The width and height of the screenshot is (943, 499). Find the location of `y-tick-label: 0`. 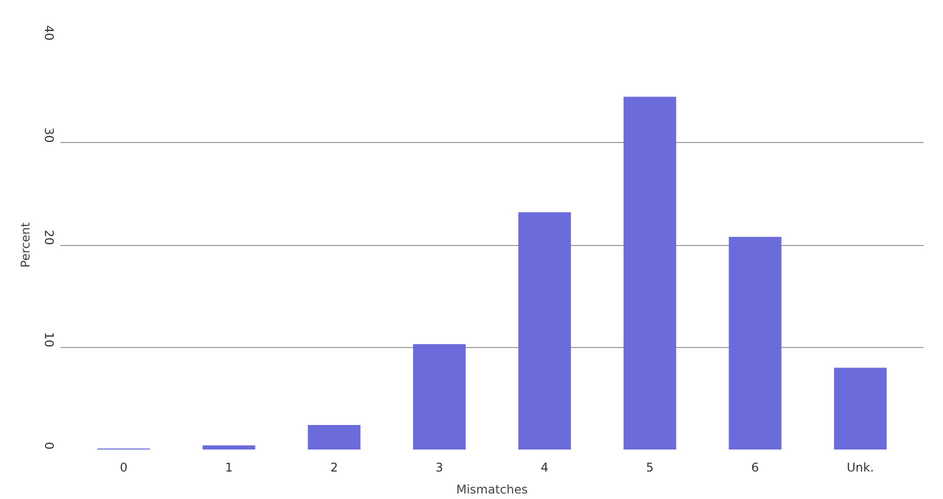

y-tick-label: 0 is located at coordinates (49, 446).